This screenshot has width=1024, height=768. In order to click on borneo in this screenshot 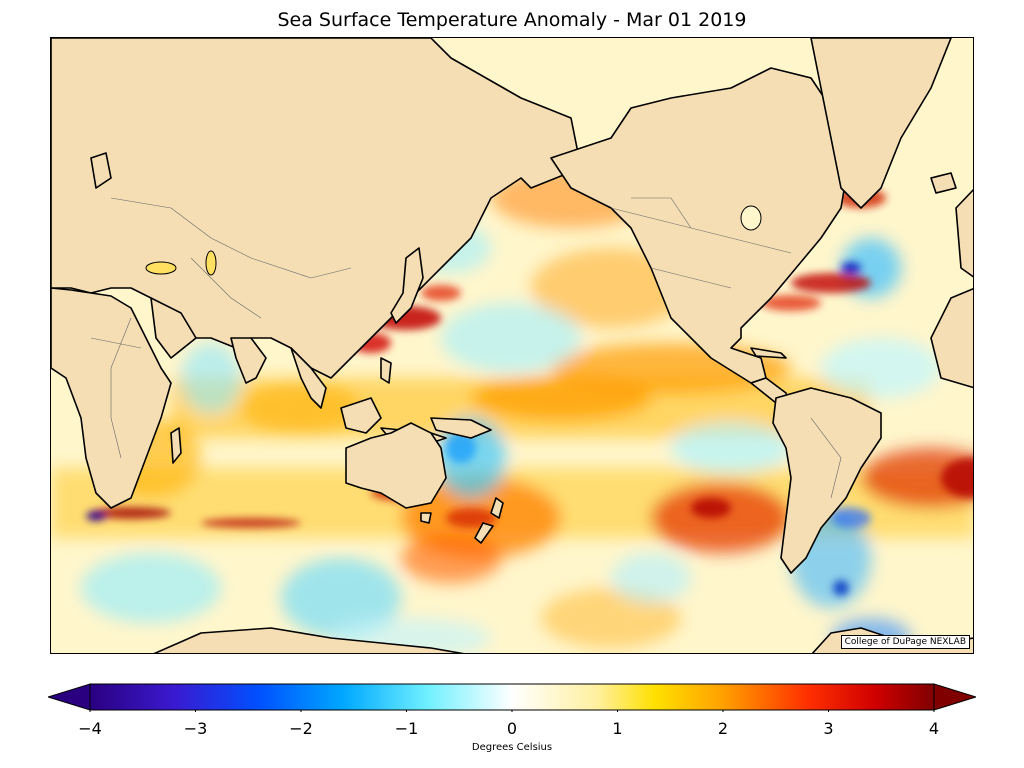, I will do `click(361, 415)`.